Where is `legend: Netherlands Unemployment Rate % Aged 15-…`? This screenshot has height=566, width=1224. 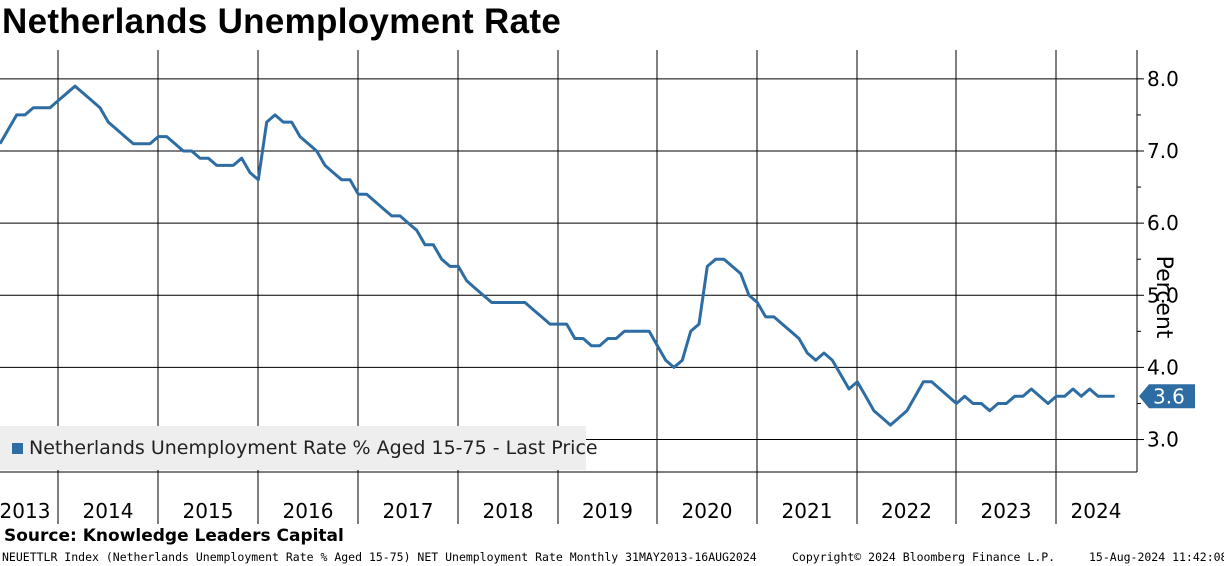
legend: Netherlands Unemployment Rate % Aged 15-… is located at coordinates (299, 448).